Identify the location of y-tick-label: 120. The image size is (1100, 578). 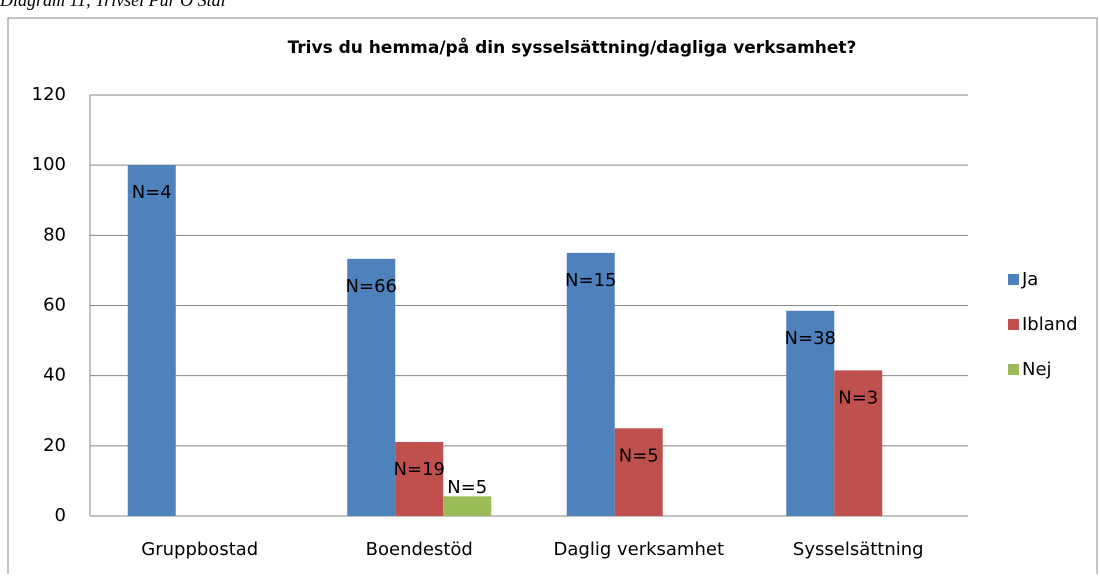
(49, 94).